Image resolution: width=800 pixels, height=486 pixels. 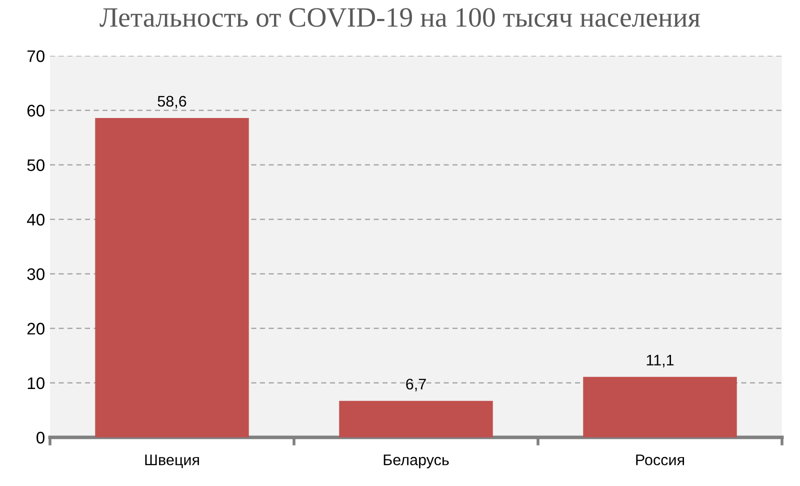 What do you see at coordinates (416, 385) in the screenshot?
I see `data-label: 6,7` at bounding box center [416, 385].